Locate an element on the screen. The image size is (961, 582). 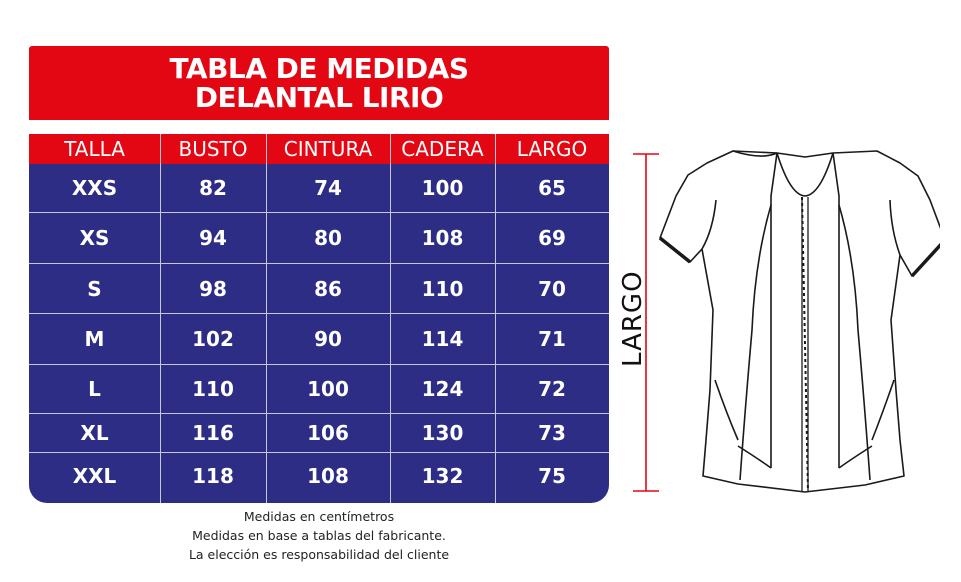
table-row: XXL 118 108 132 75 is located at coordinates (319, 476).